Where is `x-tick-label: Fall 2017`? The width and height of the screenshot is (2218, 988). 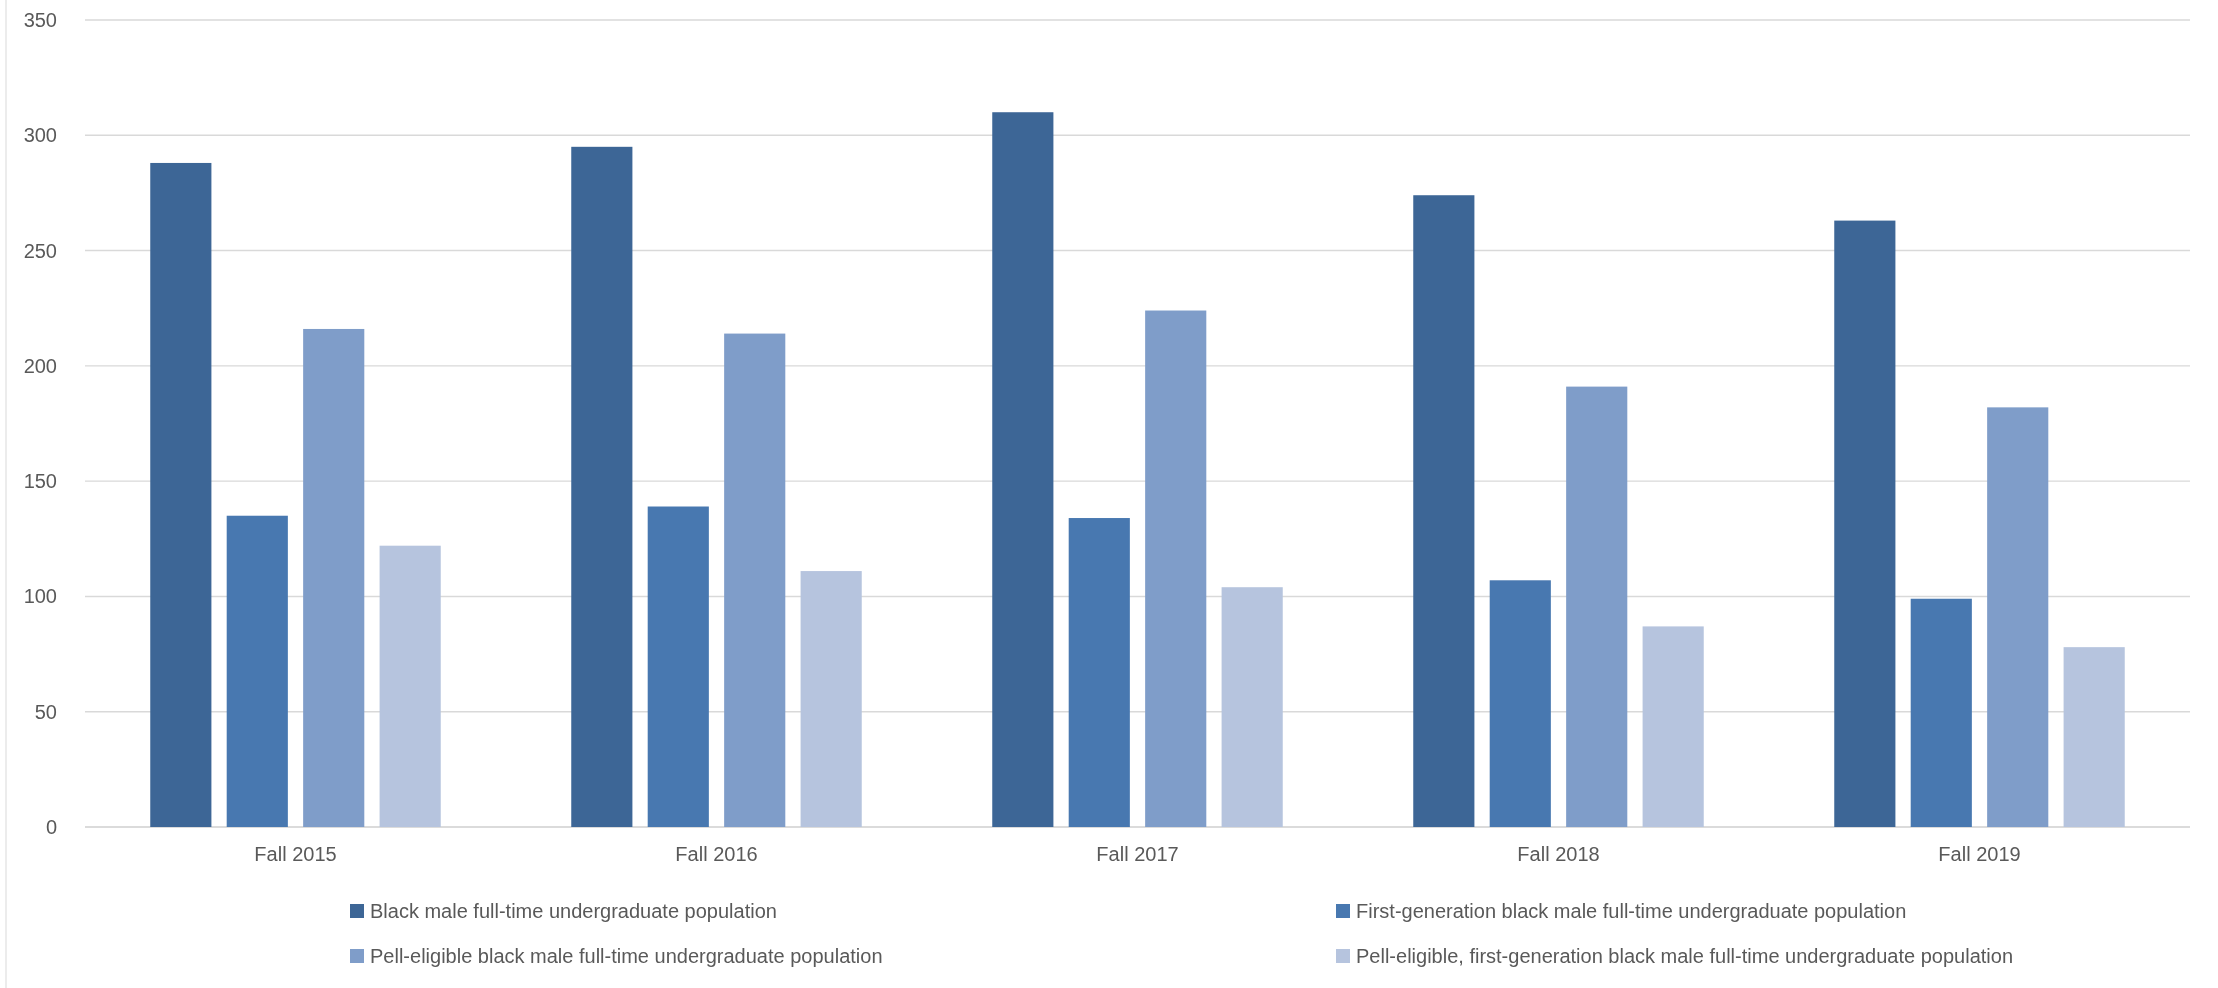 x-tick-label: Fall 2017 is located at coordinates (1137, 854).